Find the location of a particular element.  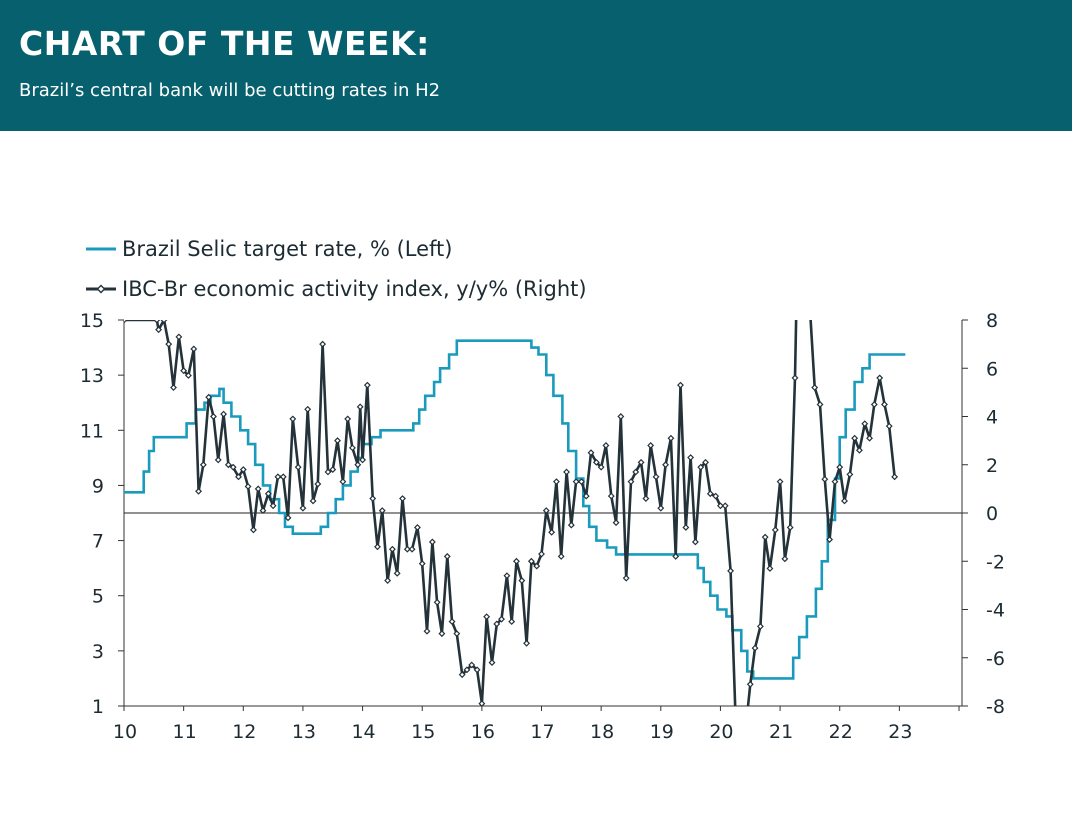

x-tick-label: 14 is located at coordinates (363, 732).